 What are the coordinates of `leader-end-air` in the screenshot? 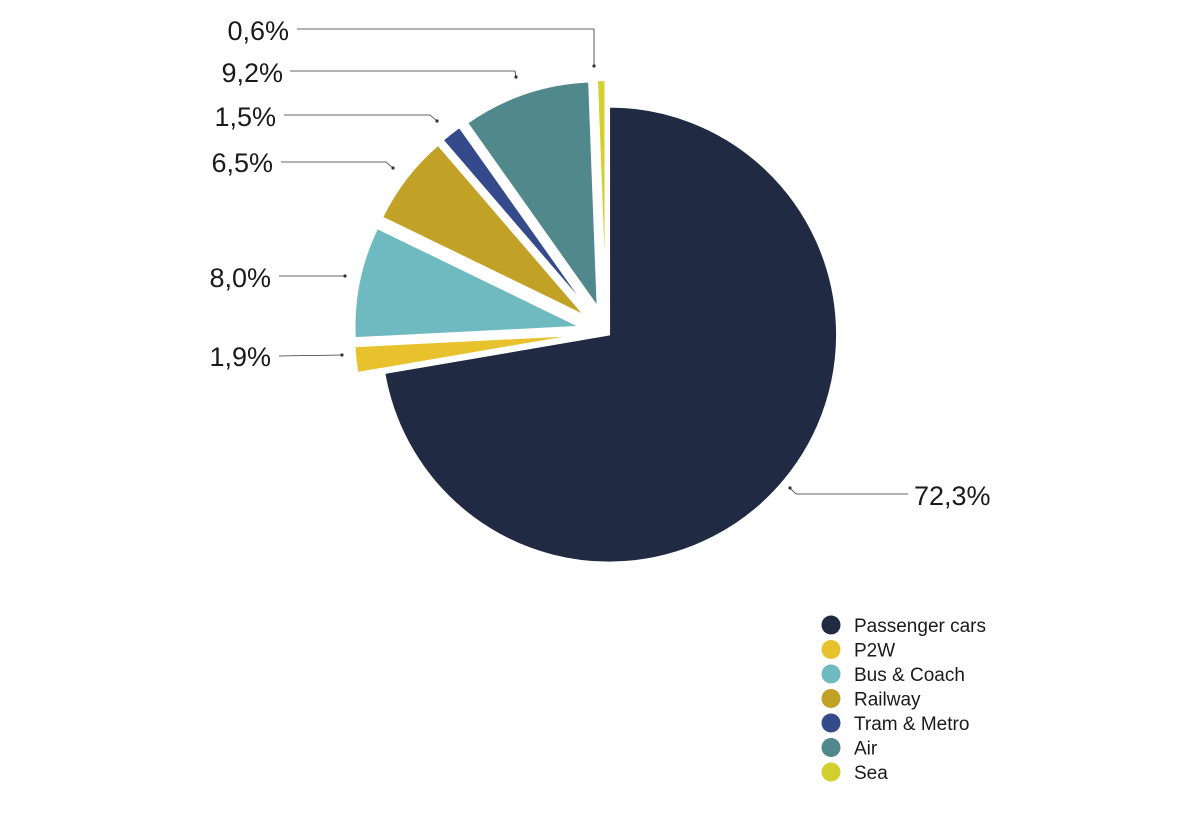 It's located at (516, 77).